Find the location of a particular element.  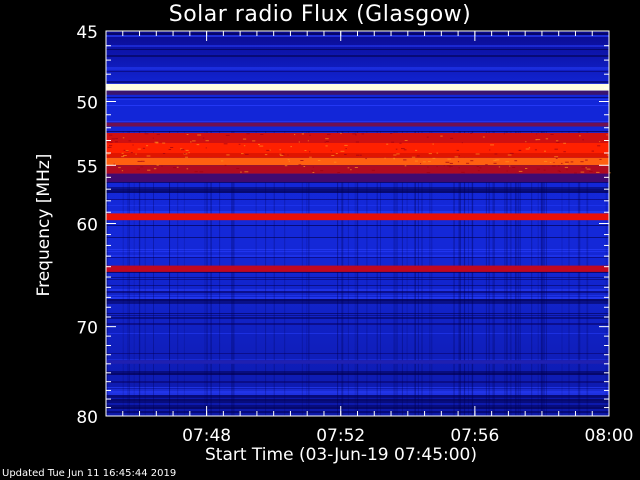

x-axis-label: Start Time (03-Jun-19 07:45:00) is located at coordinates (341, 455).